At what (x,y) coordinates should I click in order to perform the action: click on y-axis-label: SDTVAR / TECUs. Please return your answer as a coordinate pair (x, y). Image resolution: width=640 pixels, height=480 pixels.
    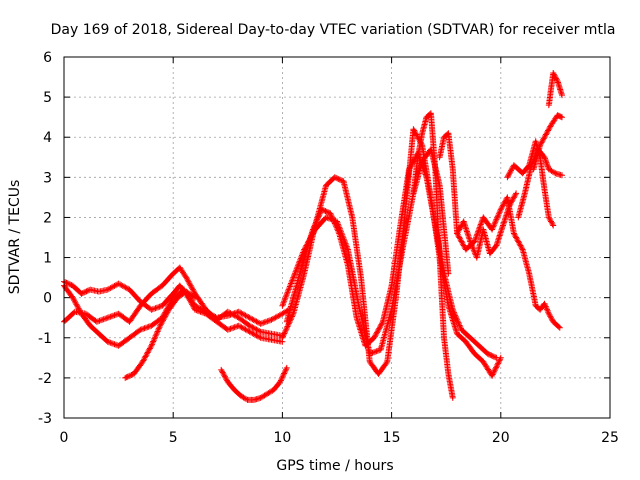
    Looking at the image, I should click on (15, 237).